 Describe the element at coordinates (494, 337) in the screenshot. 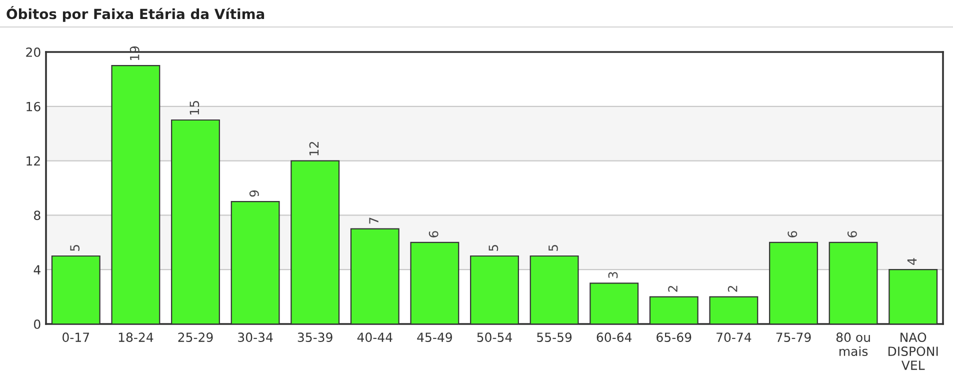

I see `x-tick-label: 50-54` at that location.